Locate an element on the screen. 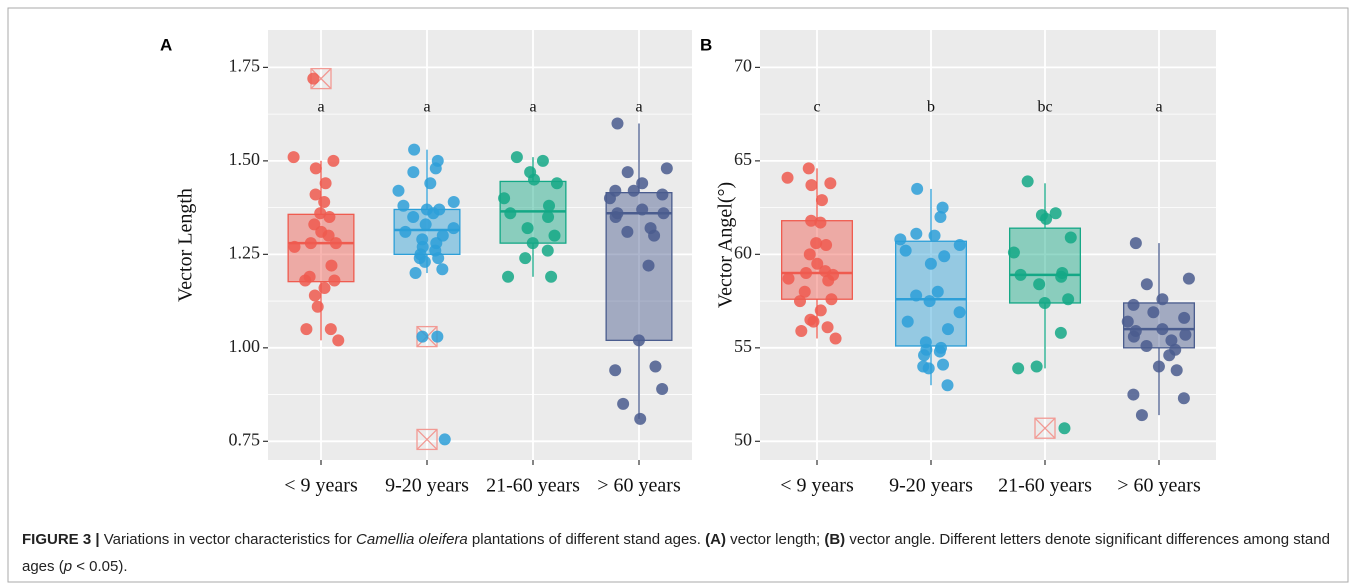 The image size is (1356, 585). caption-part: FIGURE 3 | is located at coordinates (61, 539).